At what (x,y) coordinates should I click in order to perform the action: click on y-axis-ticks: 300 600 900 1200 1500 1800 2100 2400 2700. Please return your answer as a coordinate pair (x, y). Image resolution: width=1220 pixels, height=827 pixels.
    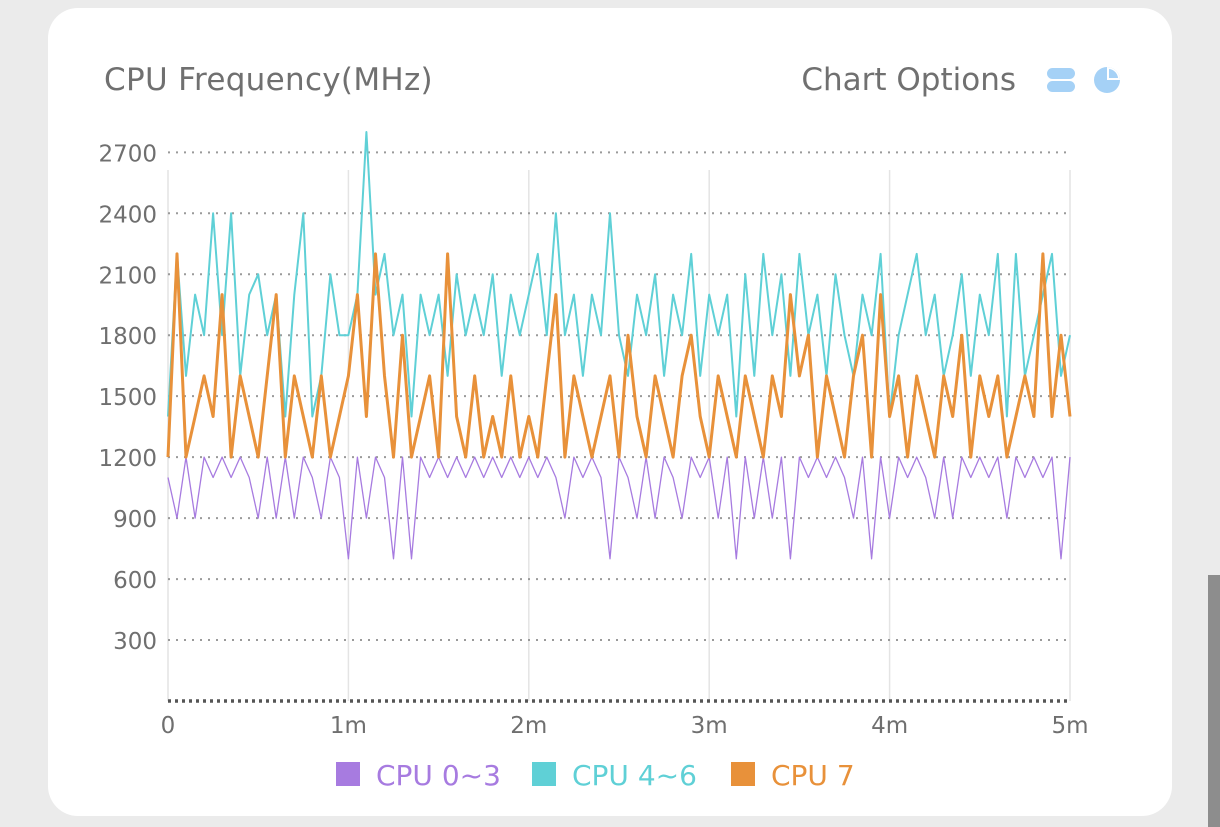
    Looking at the image, I should click on (127, 398).